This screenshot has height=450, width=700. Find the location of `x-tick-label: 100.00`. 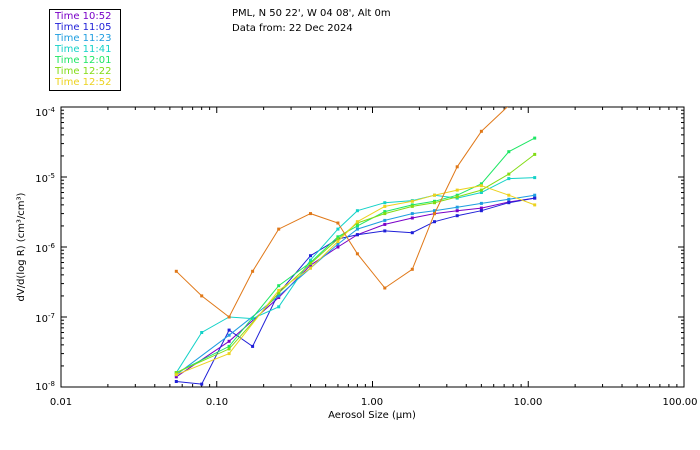

x-tick-label: 100.00 is located at coordinates (680, 402).